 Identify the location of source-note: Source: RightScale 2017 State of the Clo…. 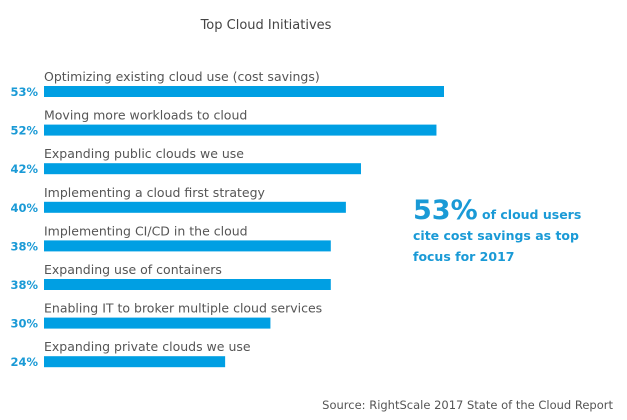
(467, 405).